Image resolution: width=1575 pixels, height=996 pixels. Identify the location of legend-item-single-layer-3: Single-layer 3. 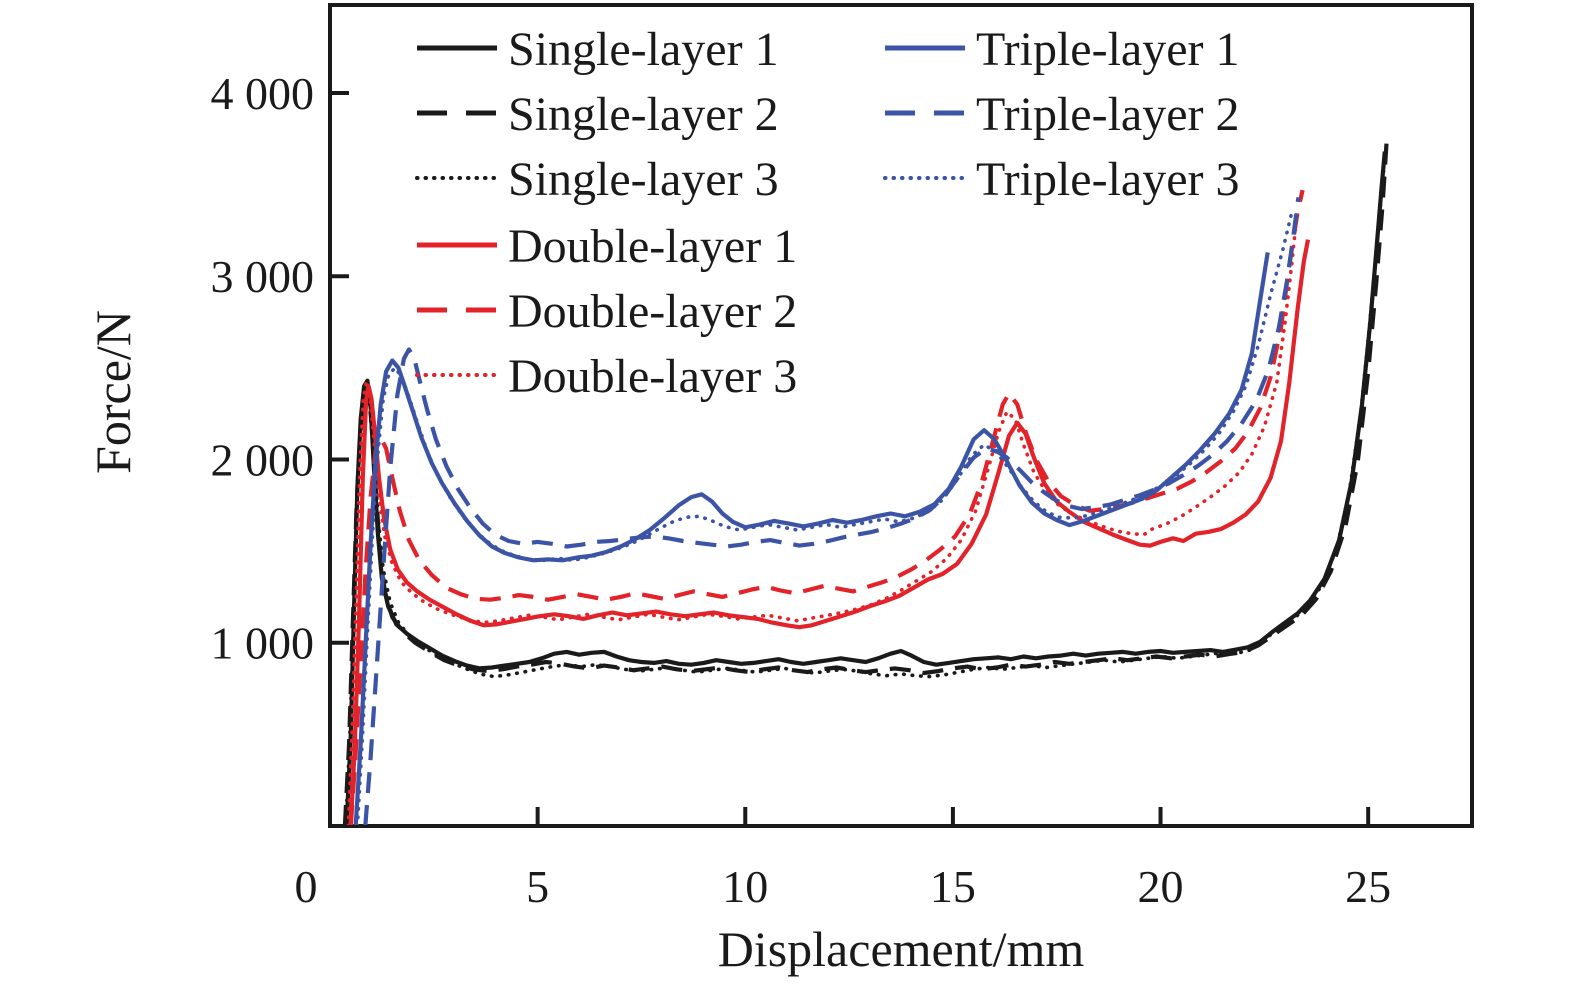
(597, 179).